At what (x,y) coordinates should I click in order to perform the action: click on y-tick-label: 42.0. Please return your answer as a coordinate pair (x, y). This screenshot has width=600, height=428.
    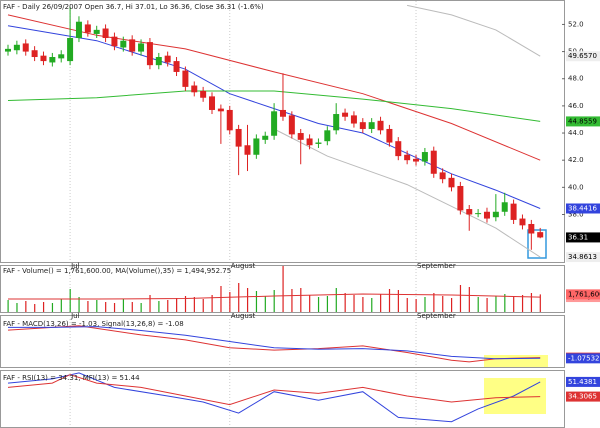
    Looking at the image, I should click on (576, 160).